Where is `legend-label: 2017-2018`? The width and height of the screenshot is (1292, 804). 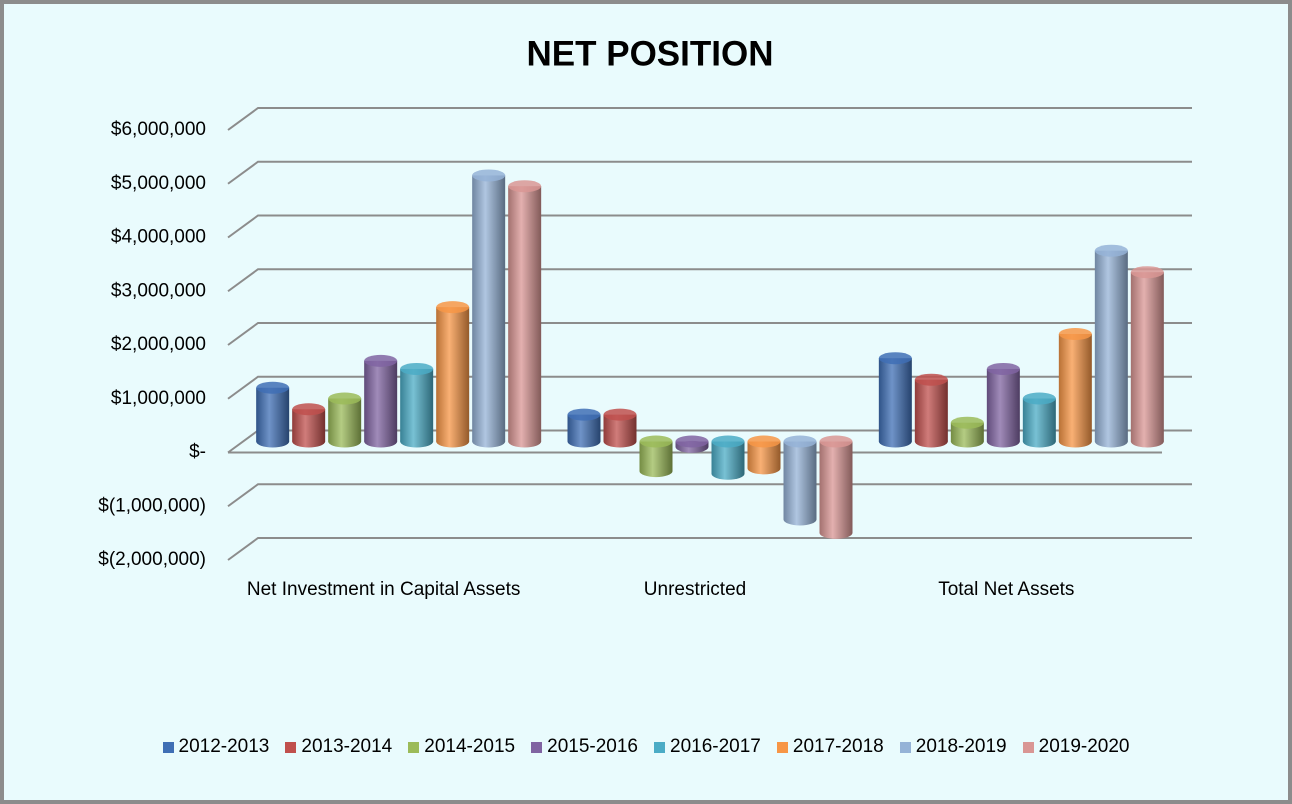
legend-label: 2017-2018 is located at coordinates (838, 746).